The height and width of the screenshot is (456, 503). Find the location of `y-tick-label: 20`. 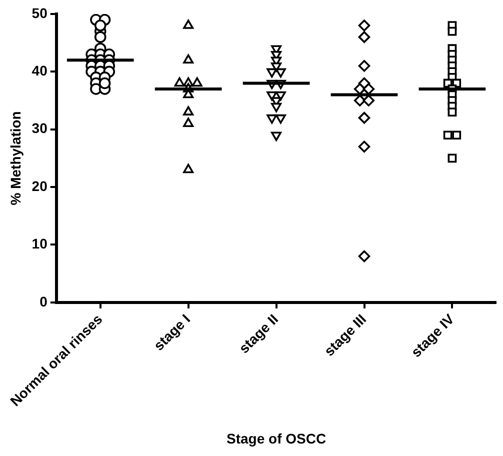

y-tick-label: 20 is located at coordinates (40, 186).